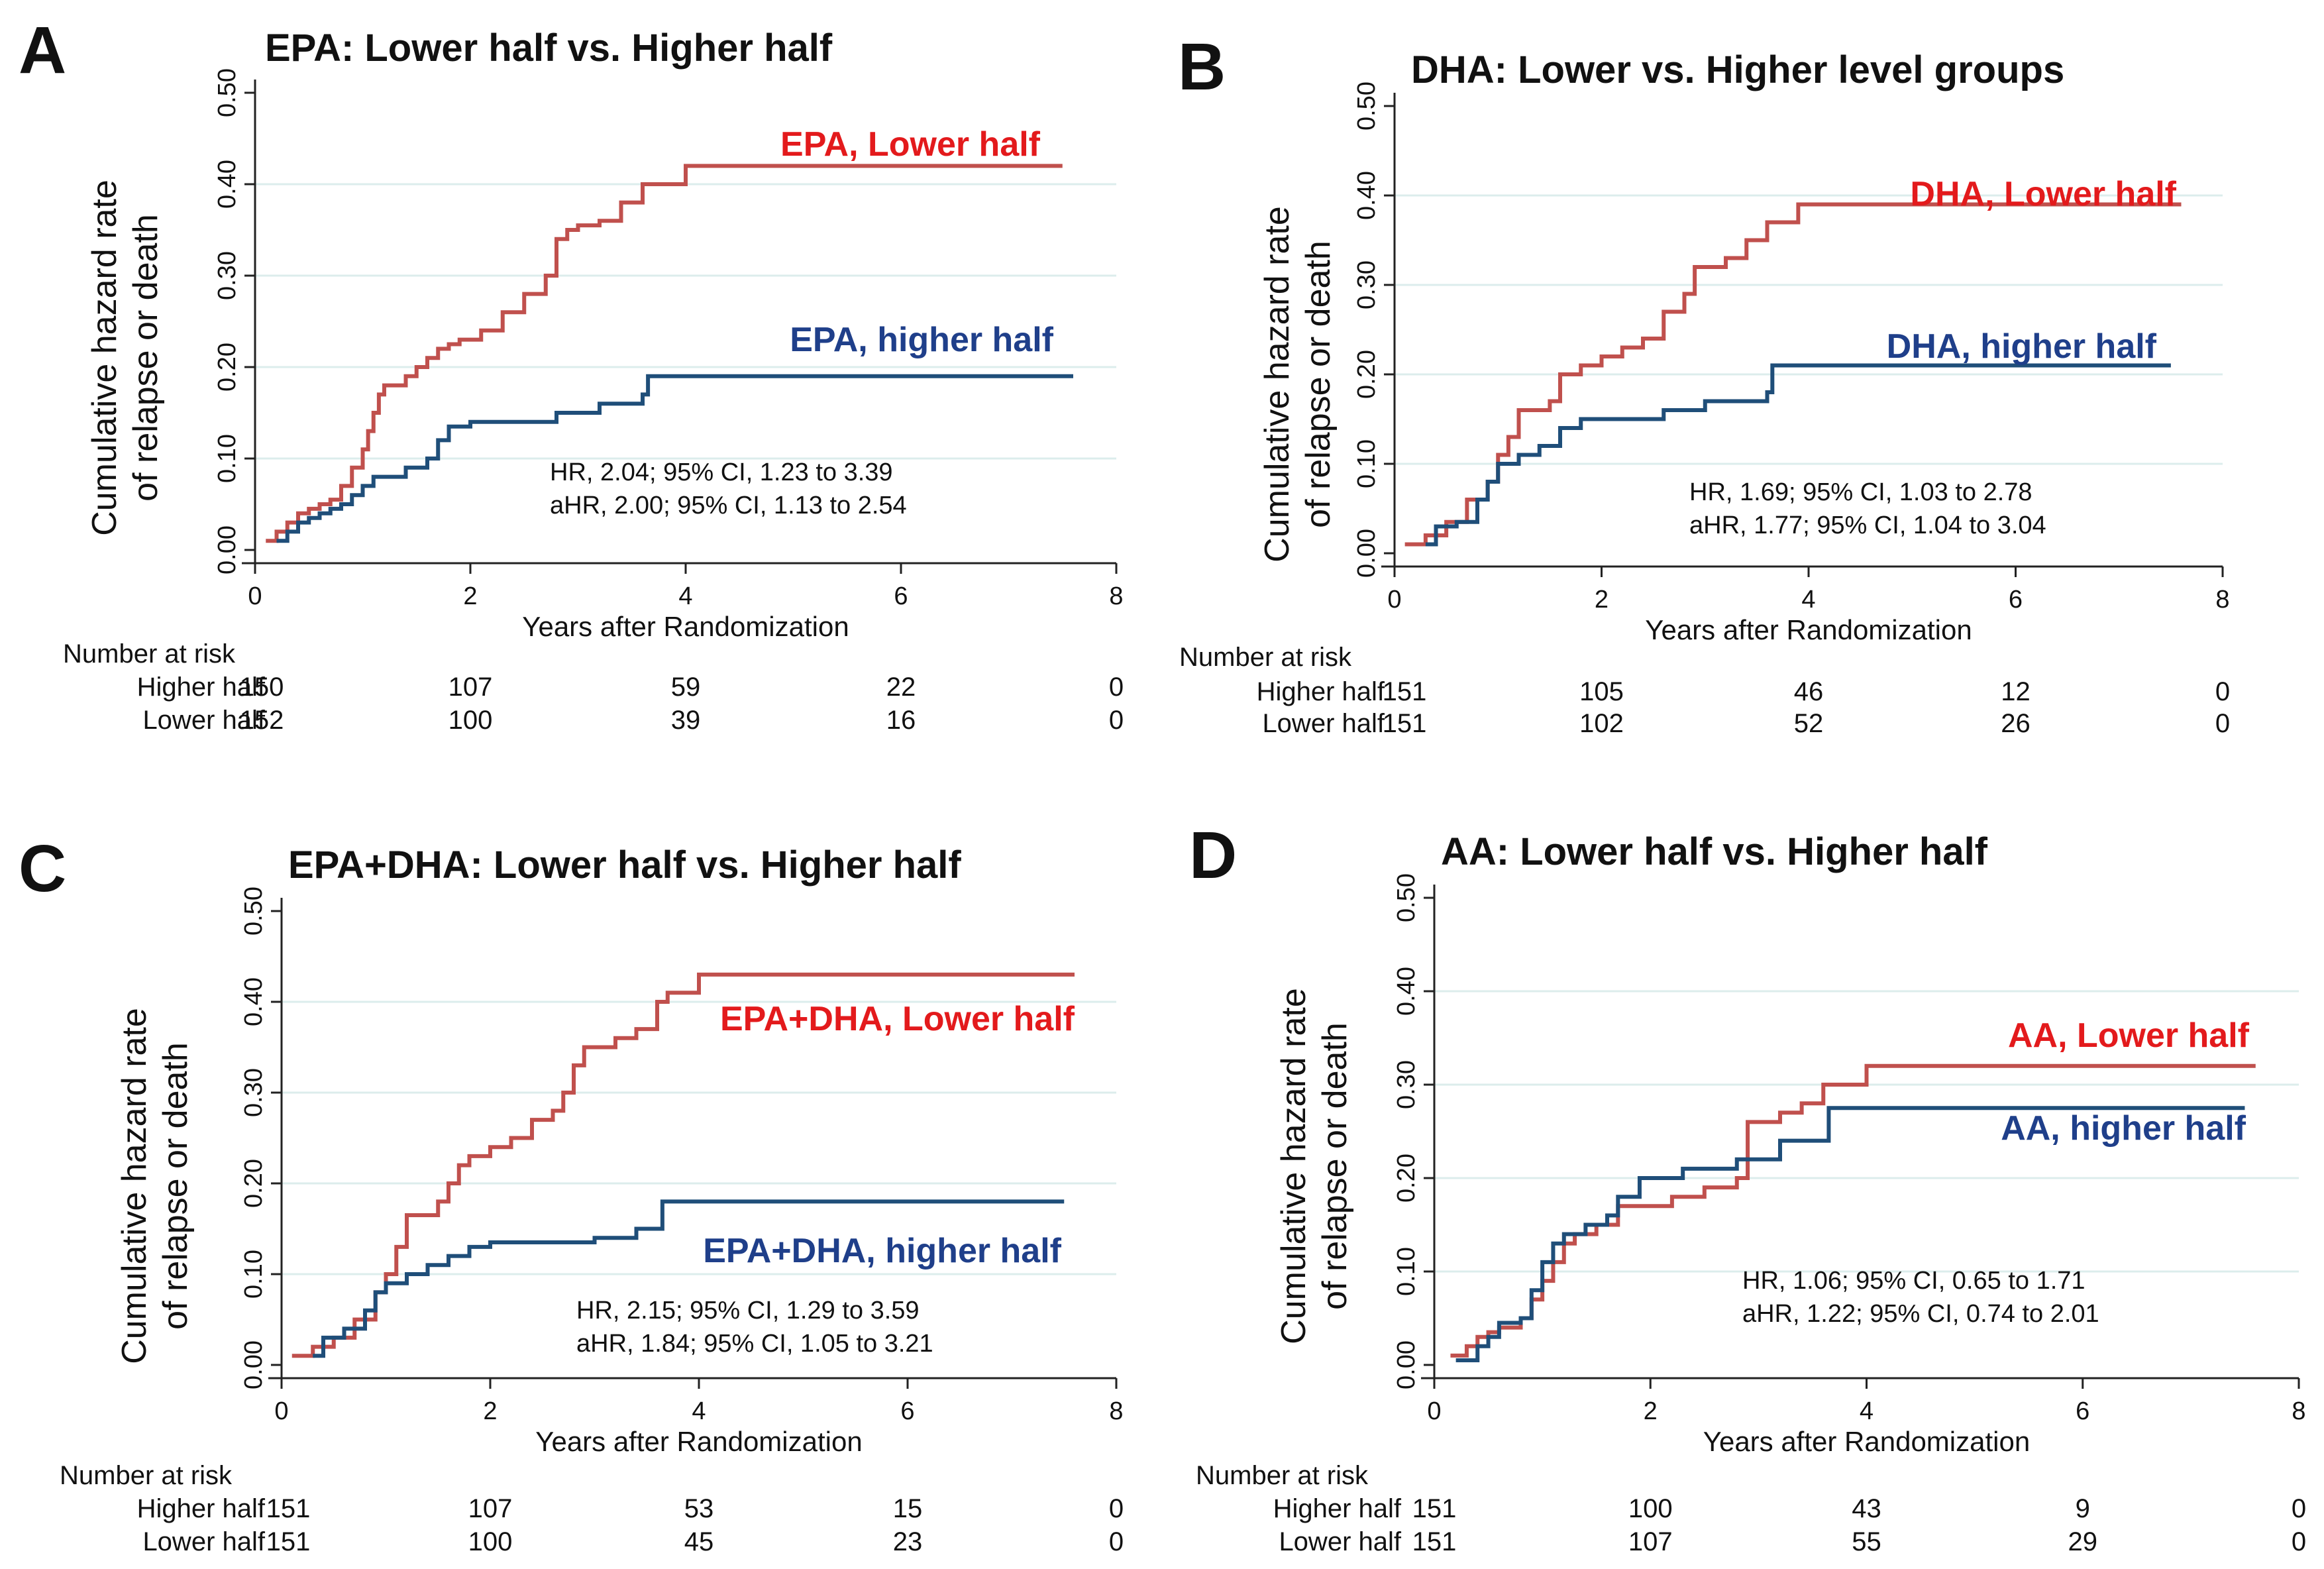 This screenshot has width=2324, height=1569. I want to click on risk-value-higher: 53, so click(699, 1508).